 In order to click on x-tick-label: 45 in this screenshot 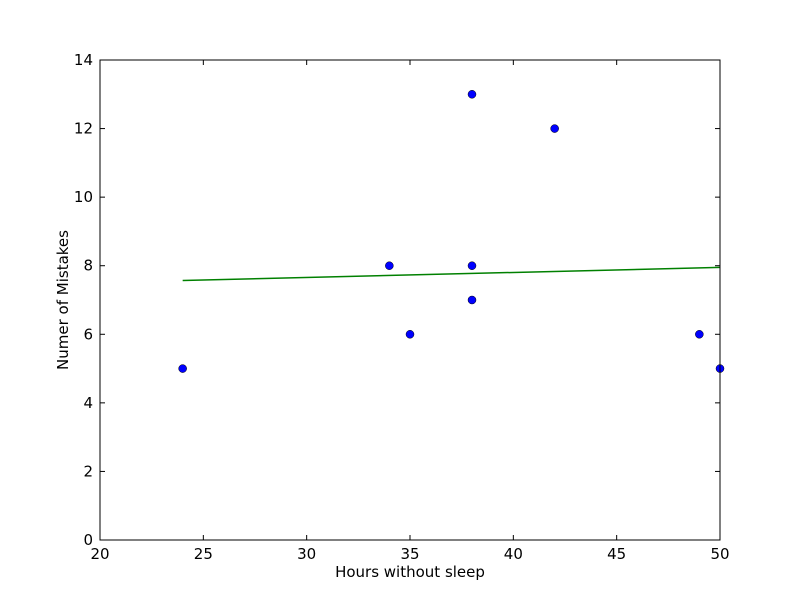, I will do `click(616, 554)`.